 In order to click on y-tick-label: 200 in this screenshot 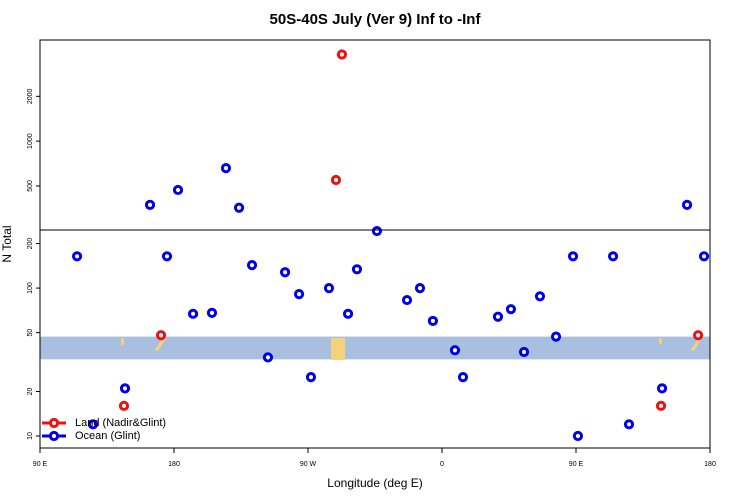, I will do `click(30, 244)`.